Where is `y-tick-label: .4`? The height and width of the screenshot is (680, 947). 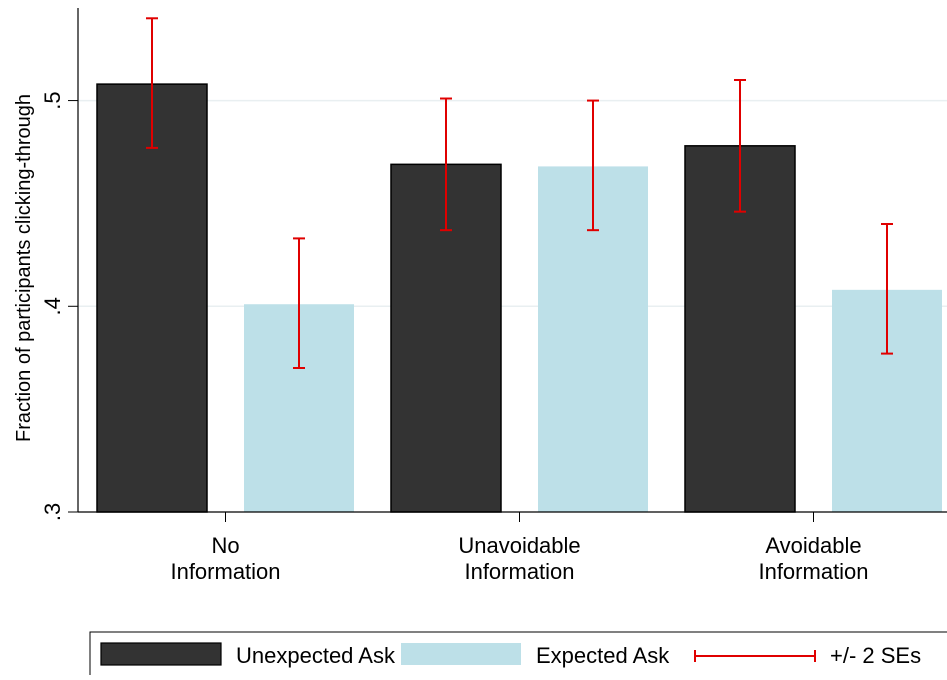
y-tick-label: .4 is located at coordinates (52, 306).